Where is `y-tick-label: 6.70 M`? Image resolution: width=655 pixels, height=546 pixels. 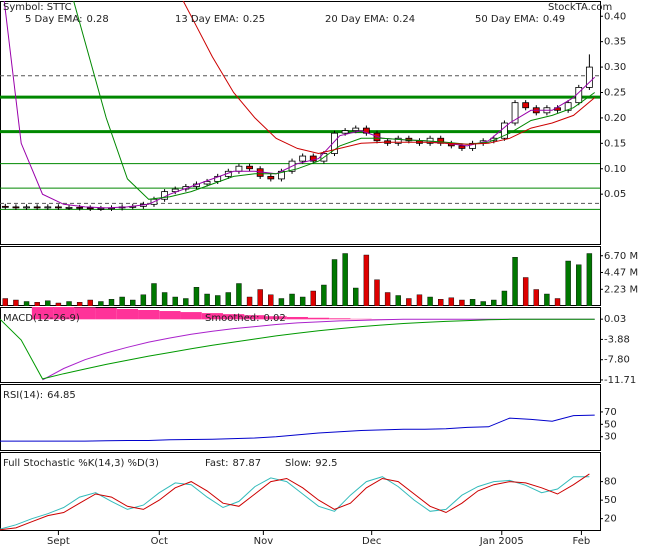
y-tick-label: 6.70 M is located at coordinates (621, 256).